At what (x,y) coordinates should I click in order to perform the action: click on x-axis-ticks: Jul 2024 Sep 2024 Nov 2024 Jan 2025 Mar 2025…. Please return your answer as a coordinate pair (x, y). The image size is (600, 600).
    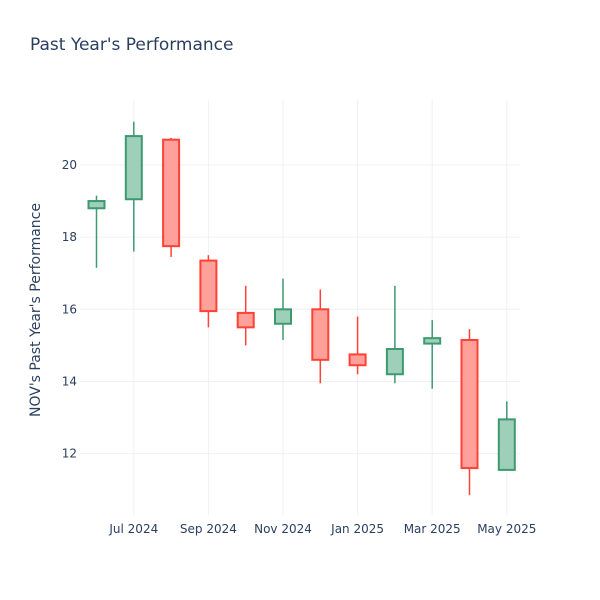
    Looking at the image, I should click on (322, 529).